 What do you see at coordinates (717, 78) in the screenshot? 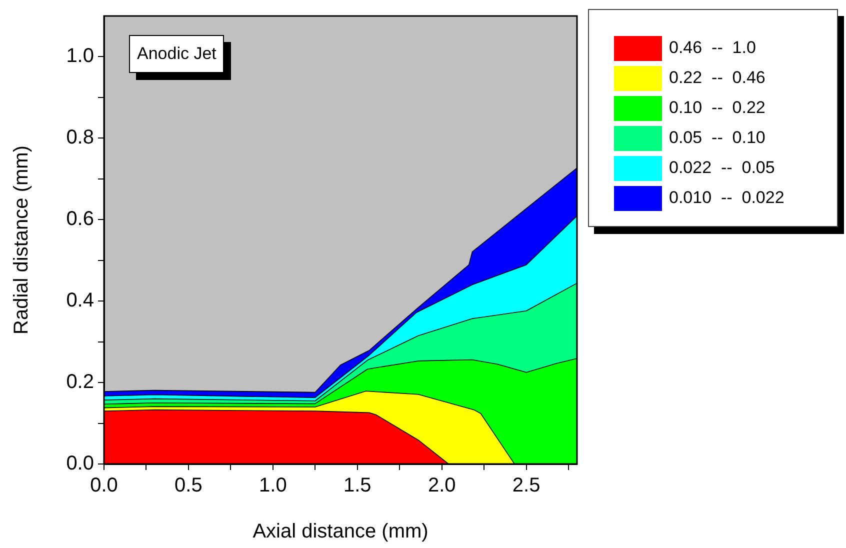
I see `legend-label: 0.22 -- 0.46` at bounding box center [717, 78].